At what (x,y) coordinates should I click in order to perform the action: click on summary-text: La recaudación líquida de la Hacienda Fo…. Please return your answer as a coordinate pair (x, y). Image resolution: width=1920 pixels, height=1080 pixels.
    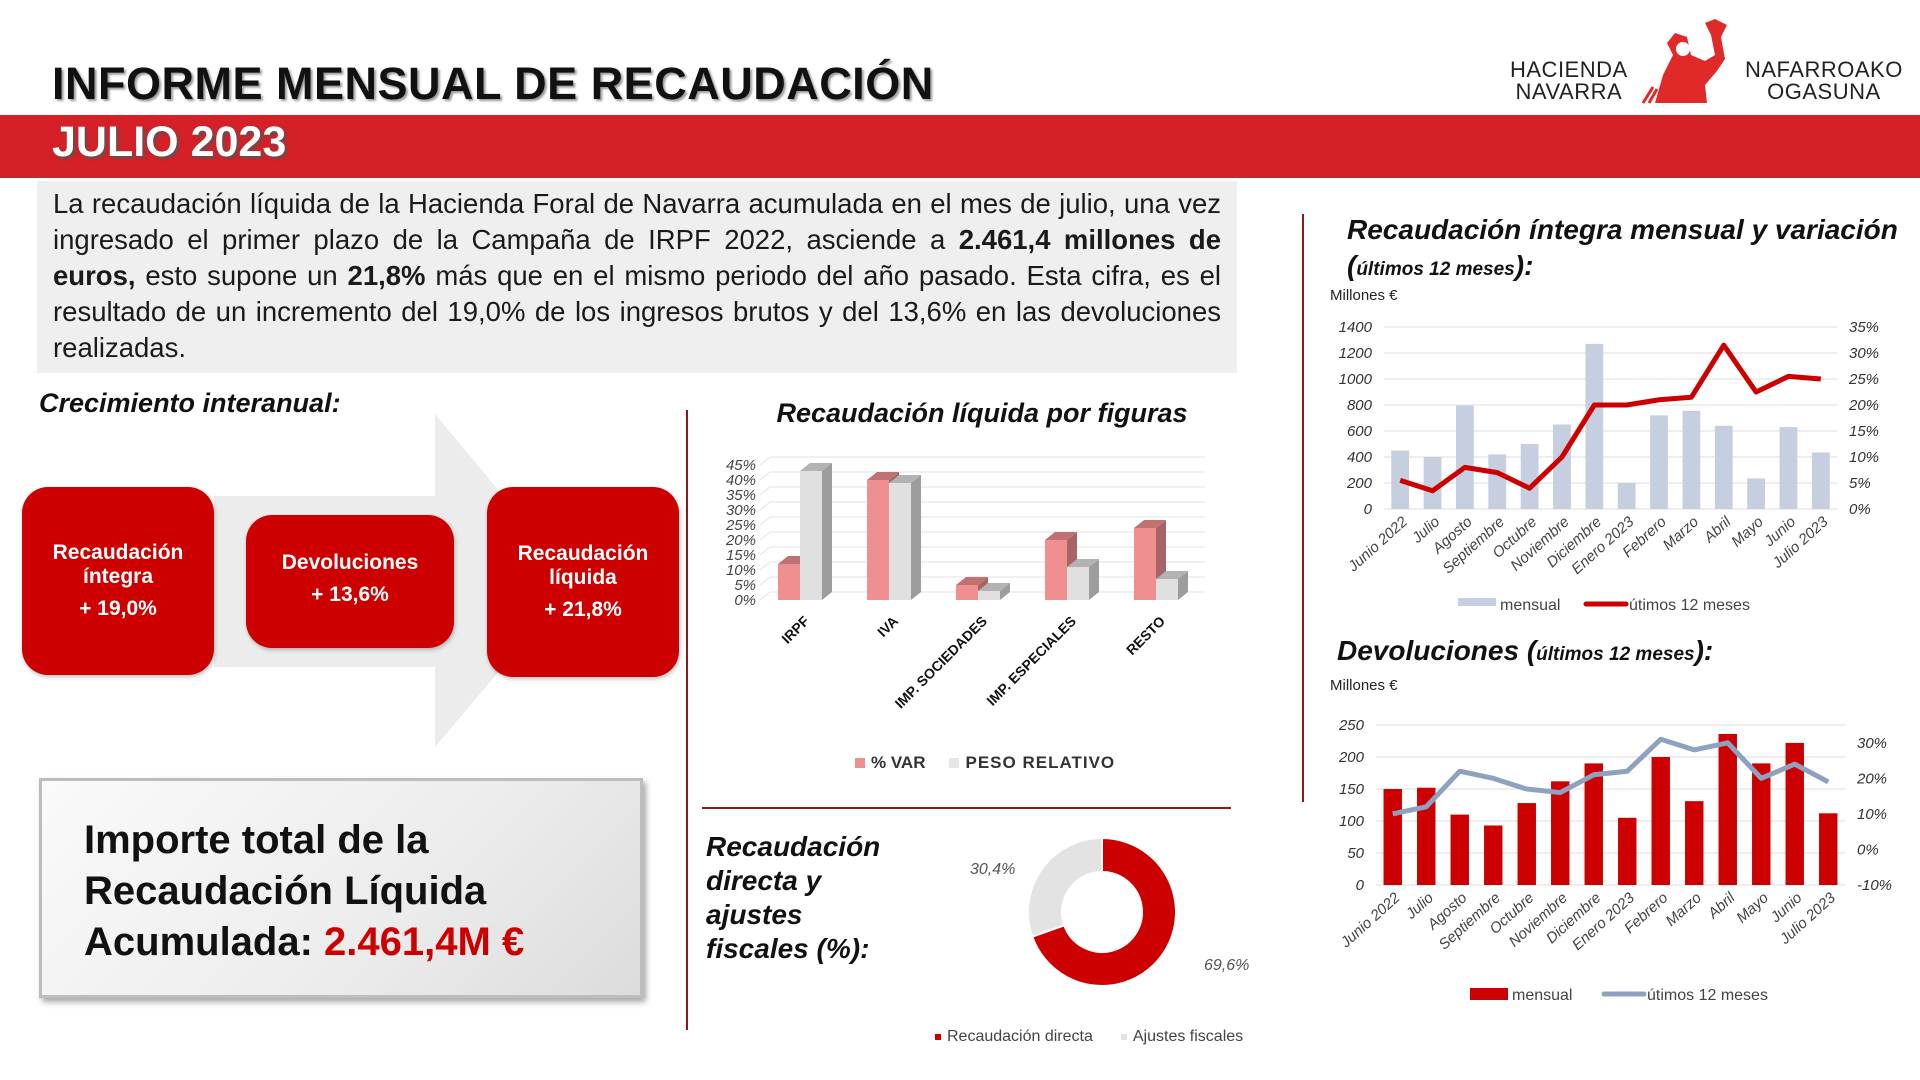
    Looking at the image, I should click on (637, 221).